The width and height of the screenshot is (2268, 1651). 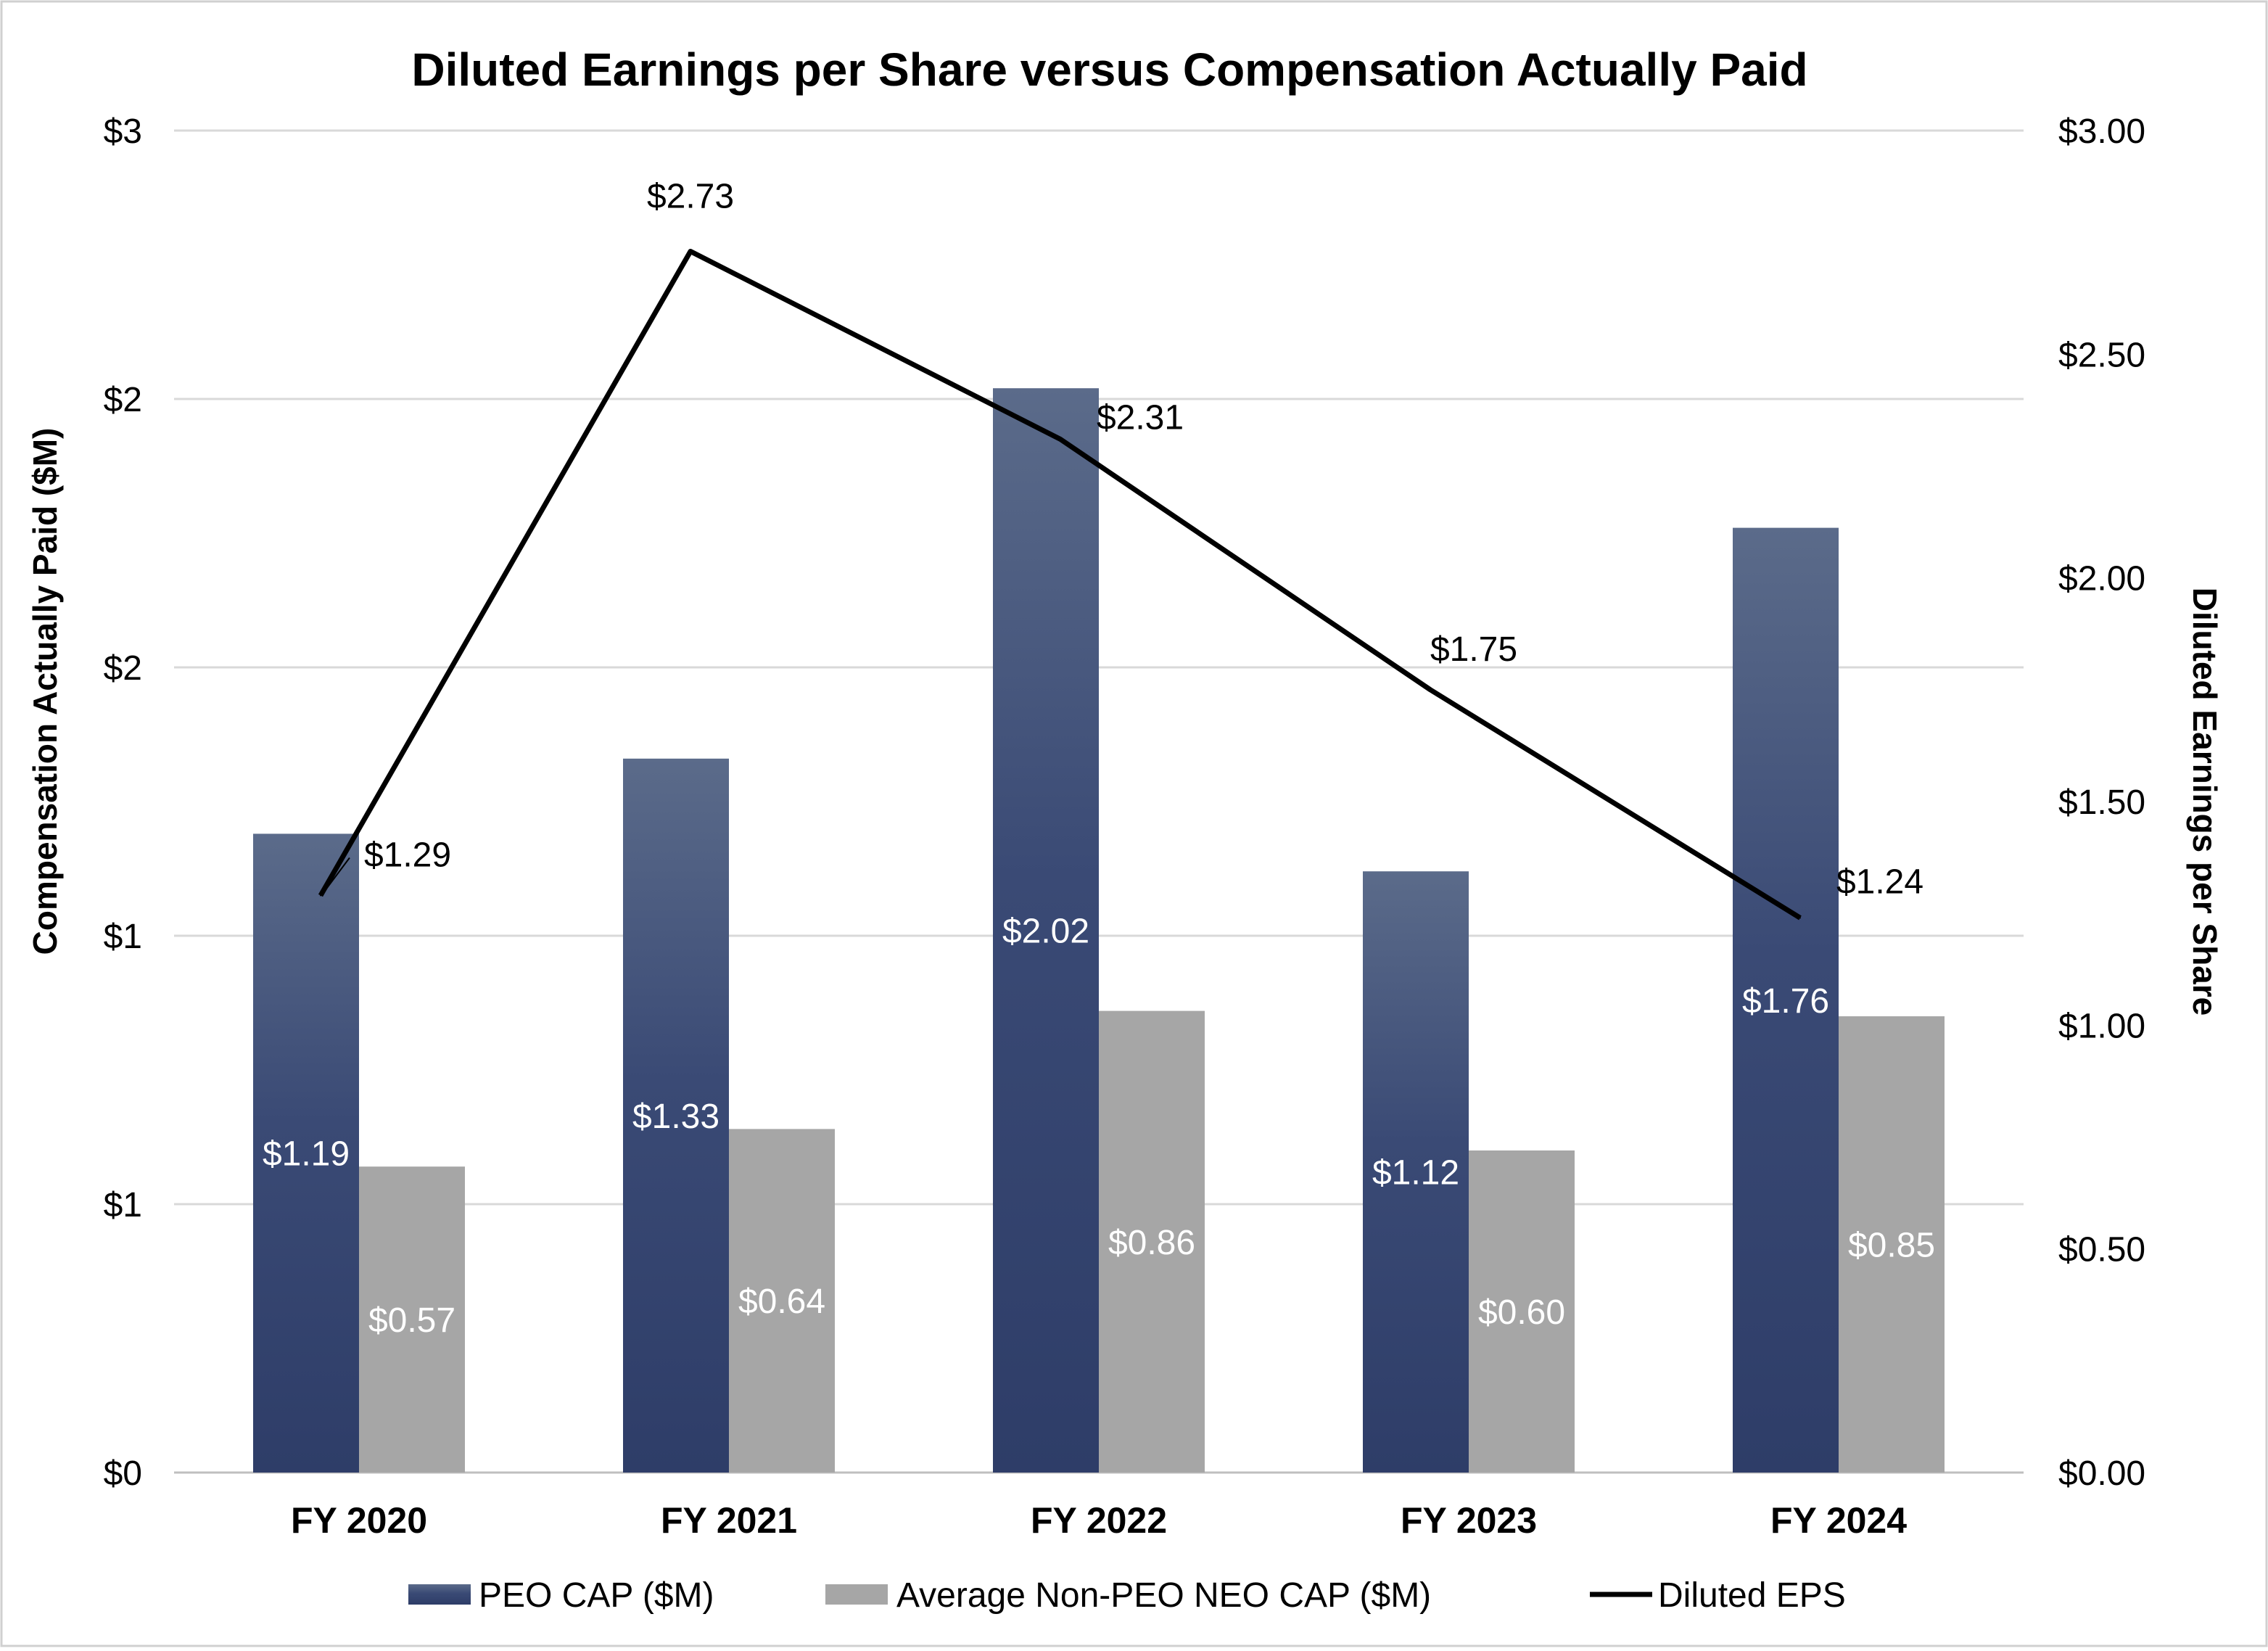 I want to click on peo-bar-value-label: $1.19, so click(x=306, y=1154).